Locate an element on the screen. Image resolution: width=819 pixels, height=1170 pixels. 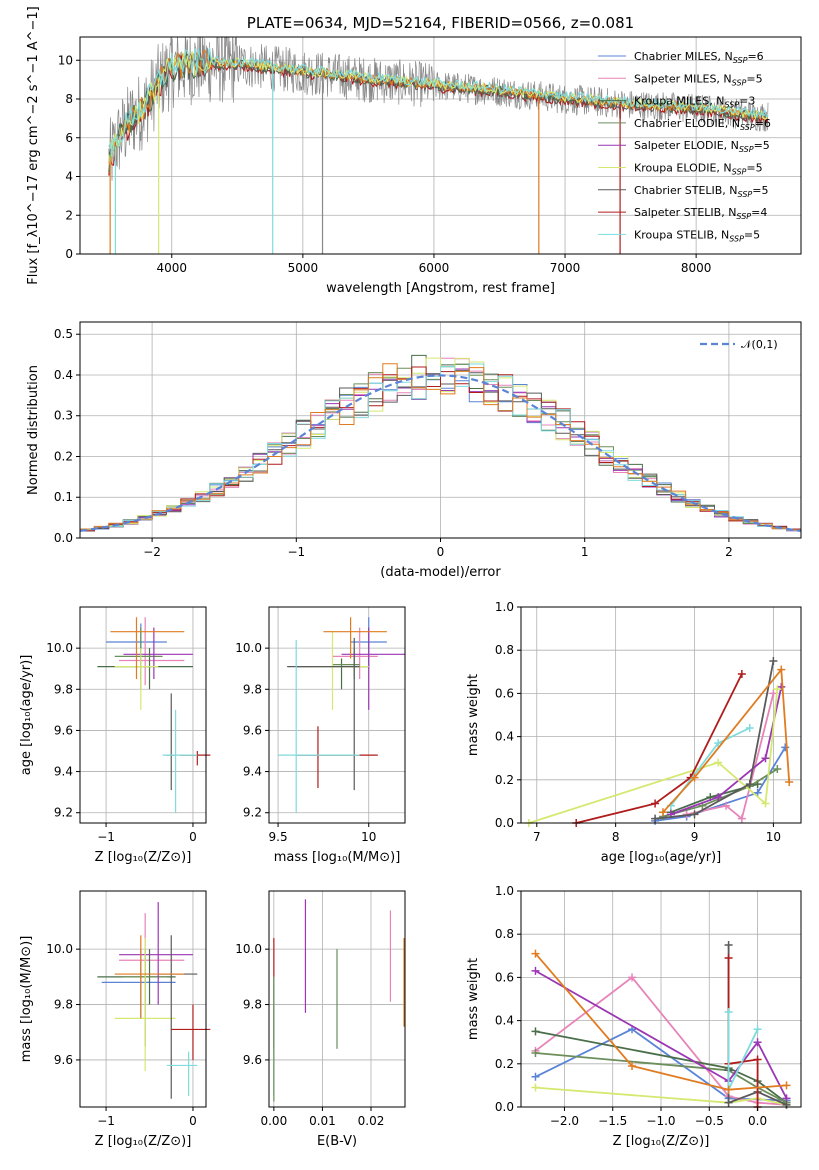
x-axis-label: (data-model)/error is located at coordinates (440, 572).